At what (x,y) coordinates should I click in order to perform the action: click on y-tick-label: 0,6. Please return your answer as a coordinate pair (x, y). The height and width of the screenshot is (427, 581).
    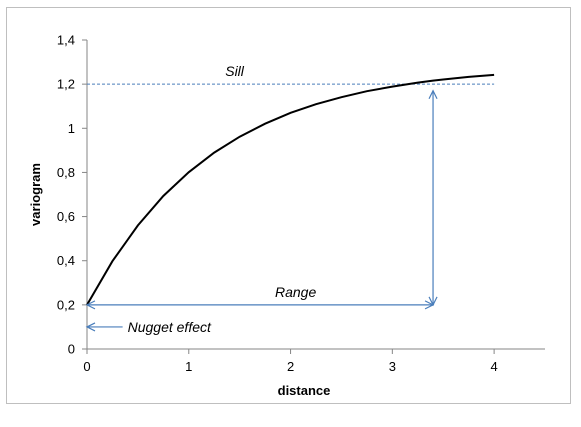
    Looking at the image, I should click on (66, 216).